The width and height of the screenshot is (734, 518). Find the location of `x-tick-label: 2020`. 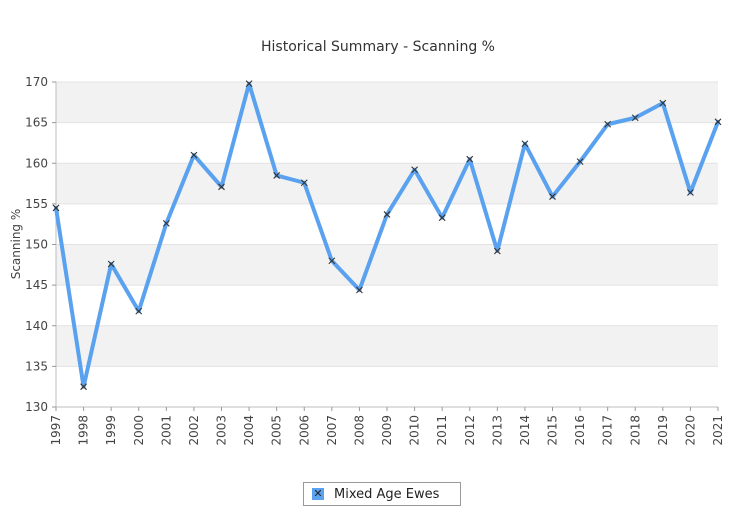

x-tick-label: 2020 is located at coordinates (690, 430).